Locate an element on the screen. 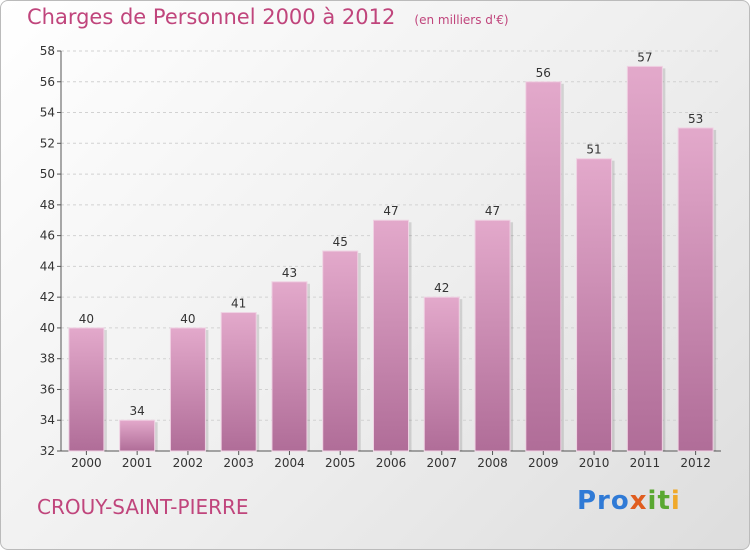 The image size is (750, 550). chart-title: Charges de Personnel 2000 à 2012 is located at coordinates (211, 17).